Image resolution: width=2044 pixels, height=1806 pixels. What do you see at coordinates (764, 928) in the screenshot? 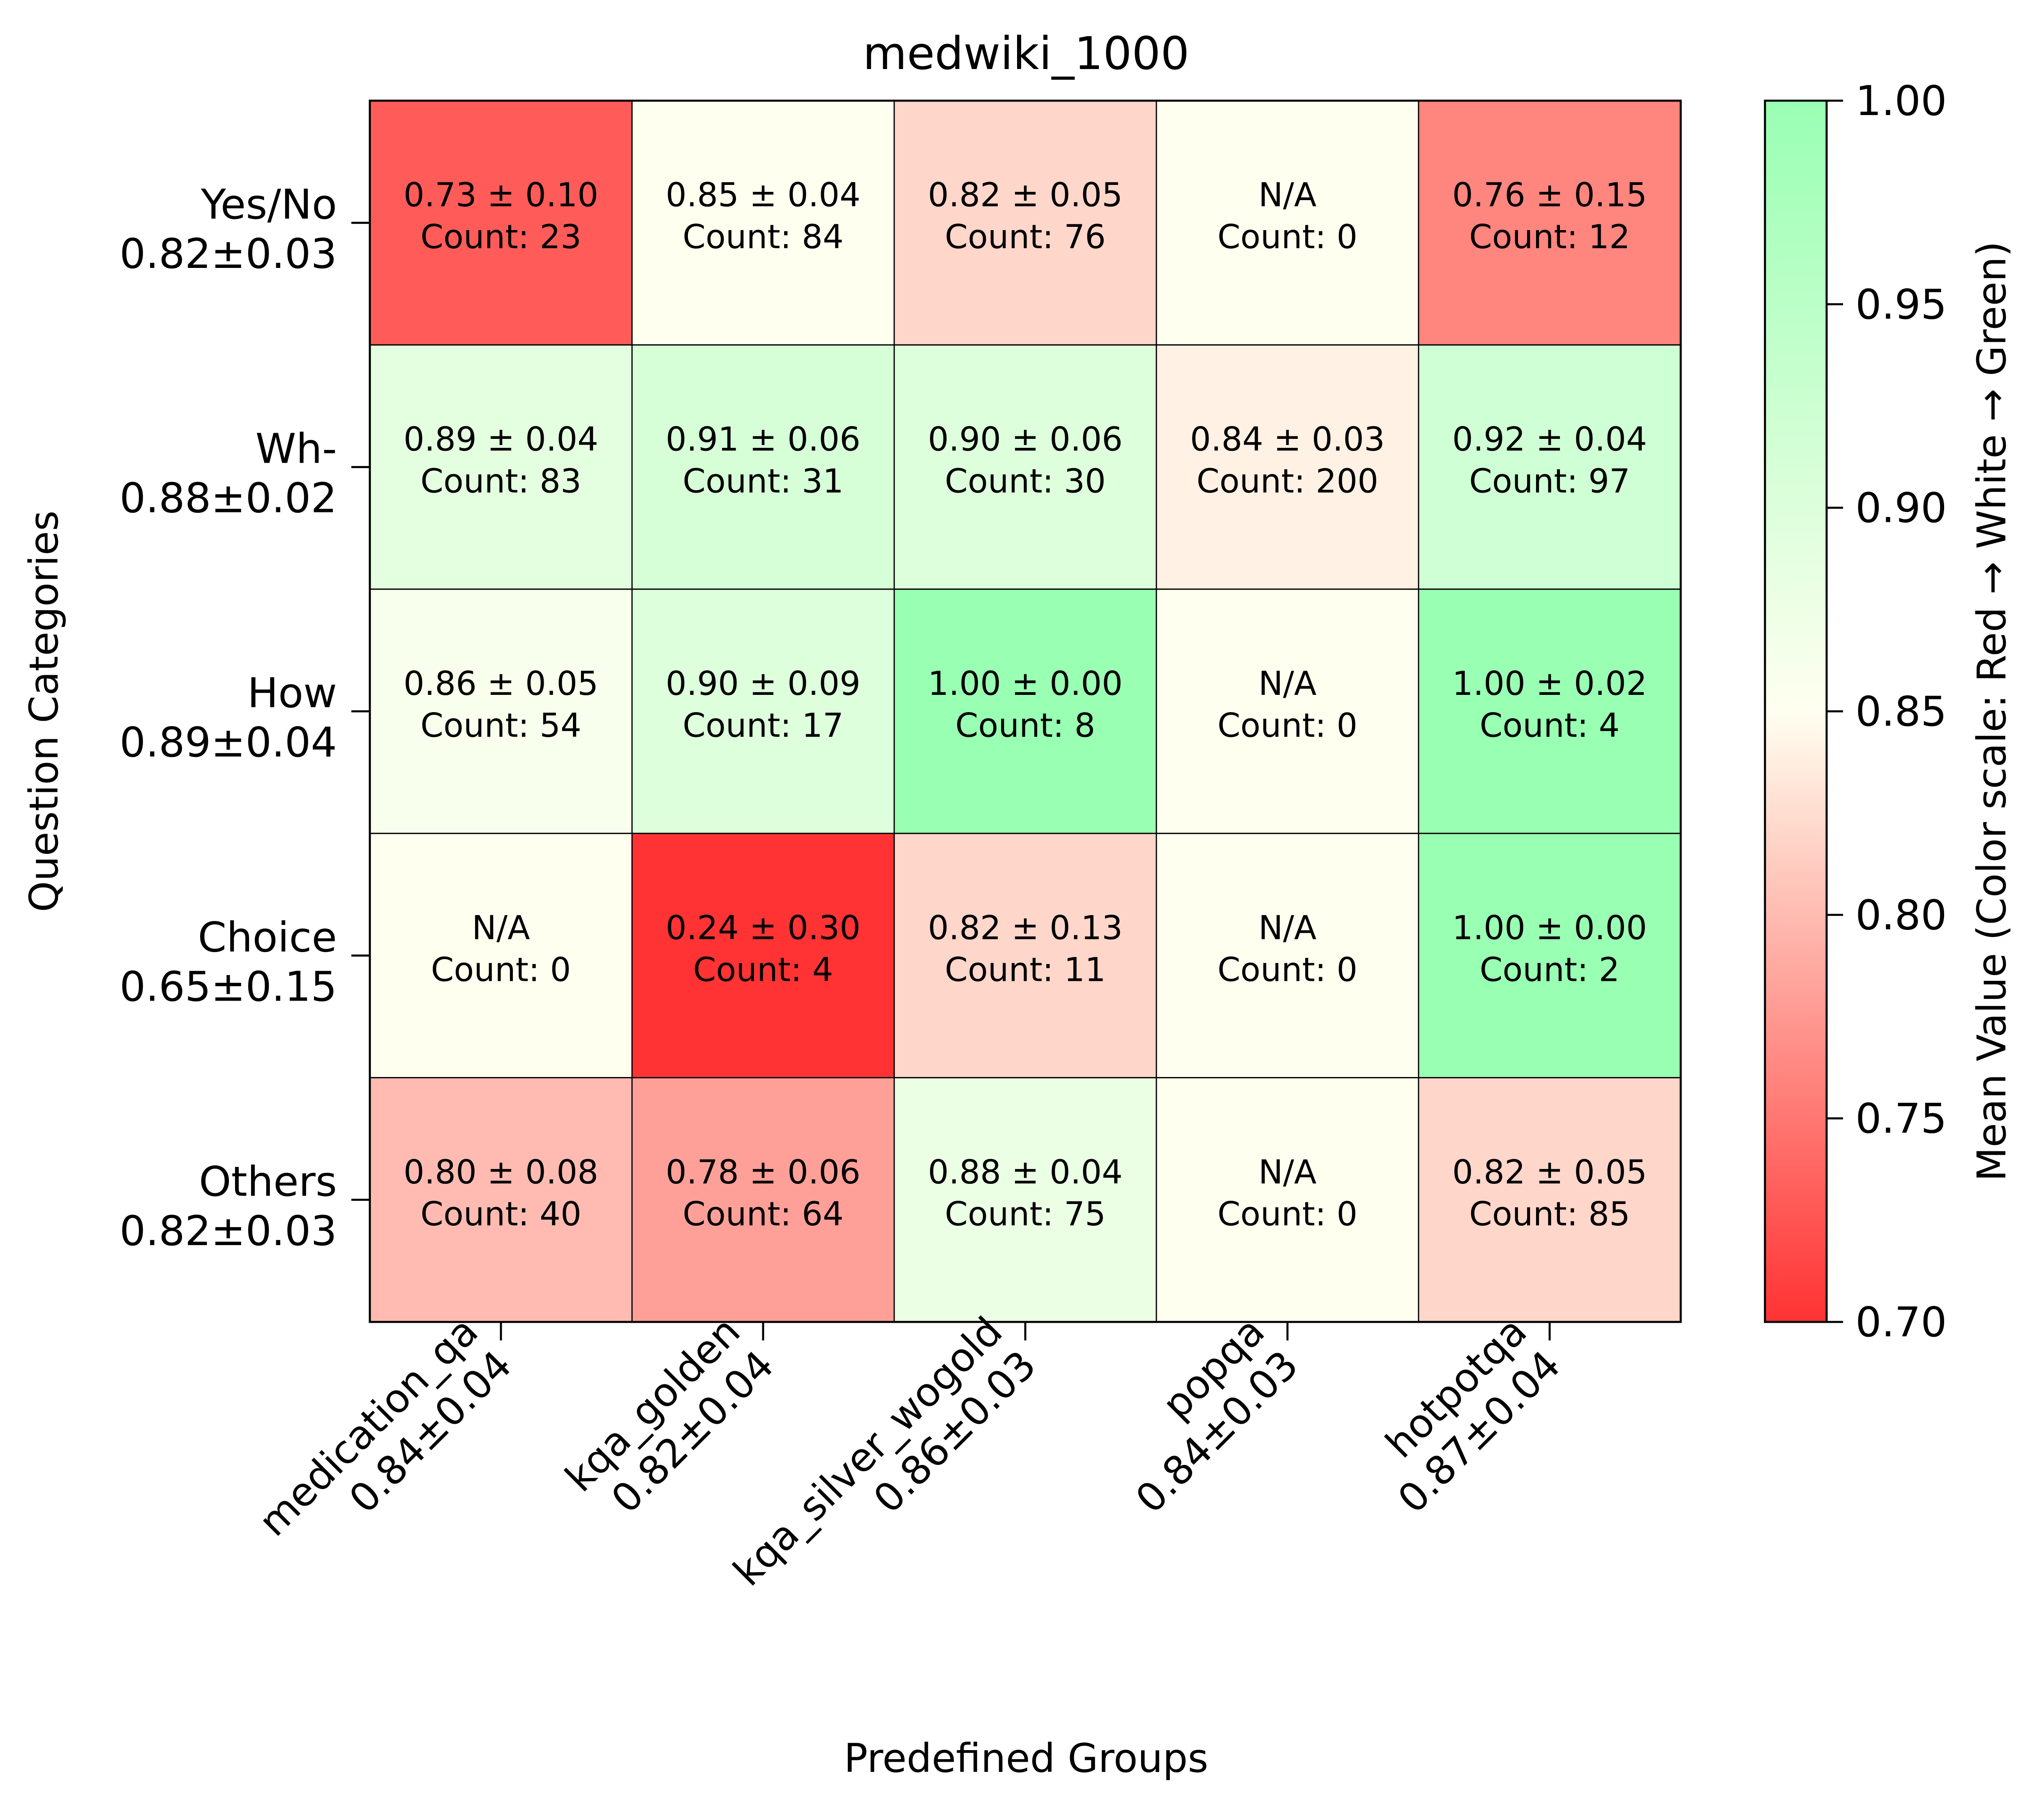
I see `cell-value-label: 0.24 ± 0.30` at bounding box center [764, 928].